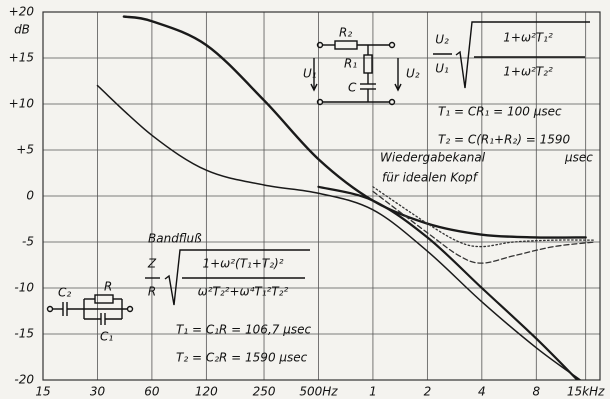 The height and width of the screenshot is (399, 610). I want to click on y-tick-label: +5, so click(25, 150).